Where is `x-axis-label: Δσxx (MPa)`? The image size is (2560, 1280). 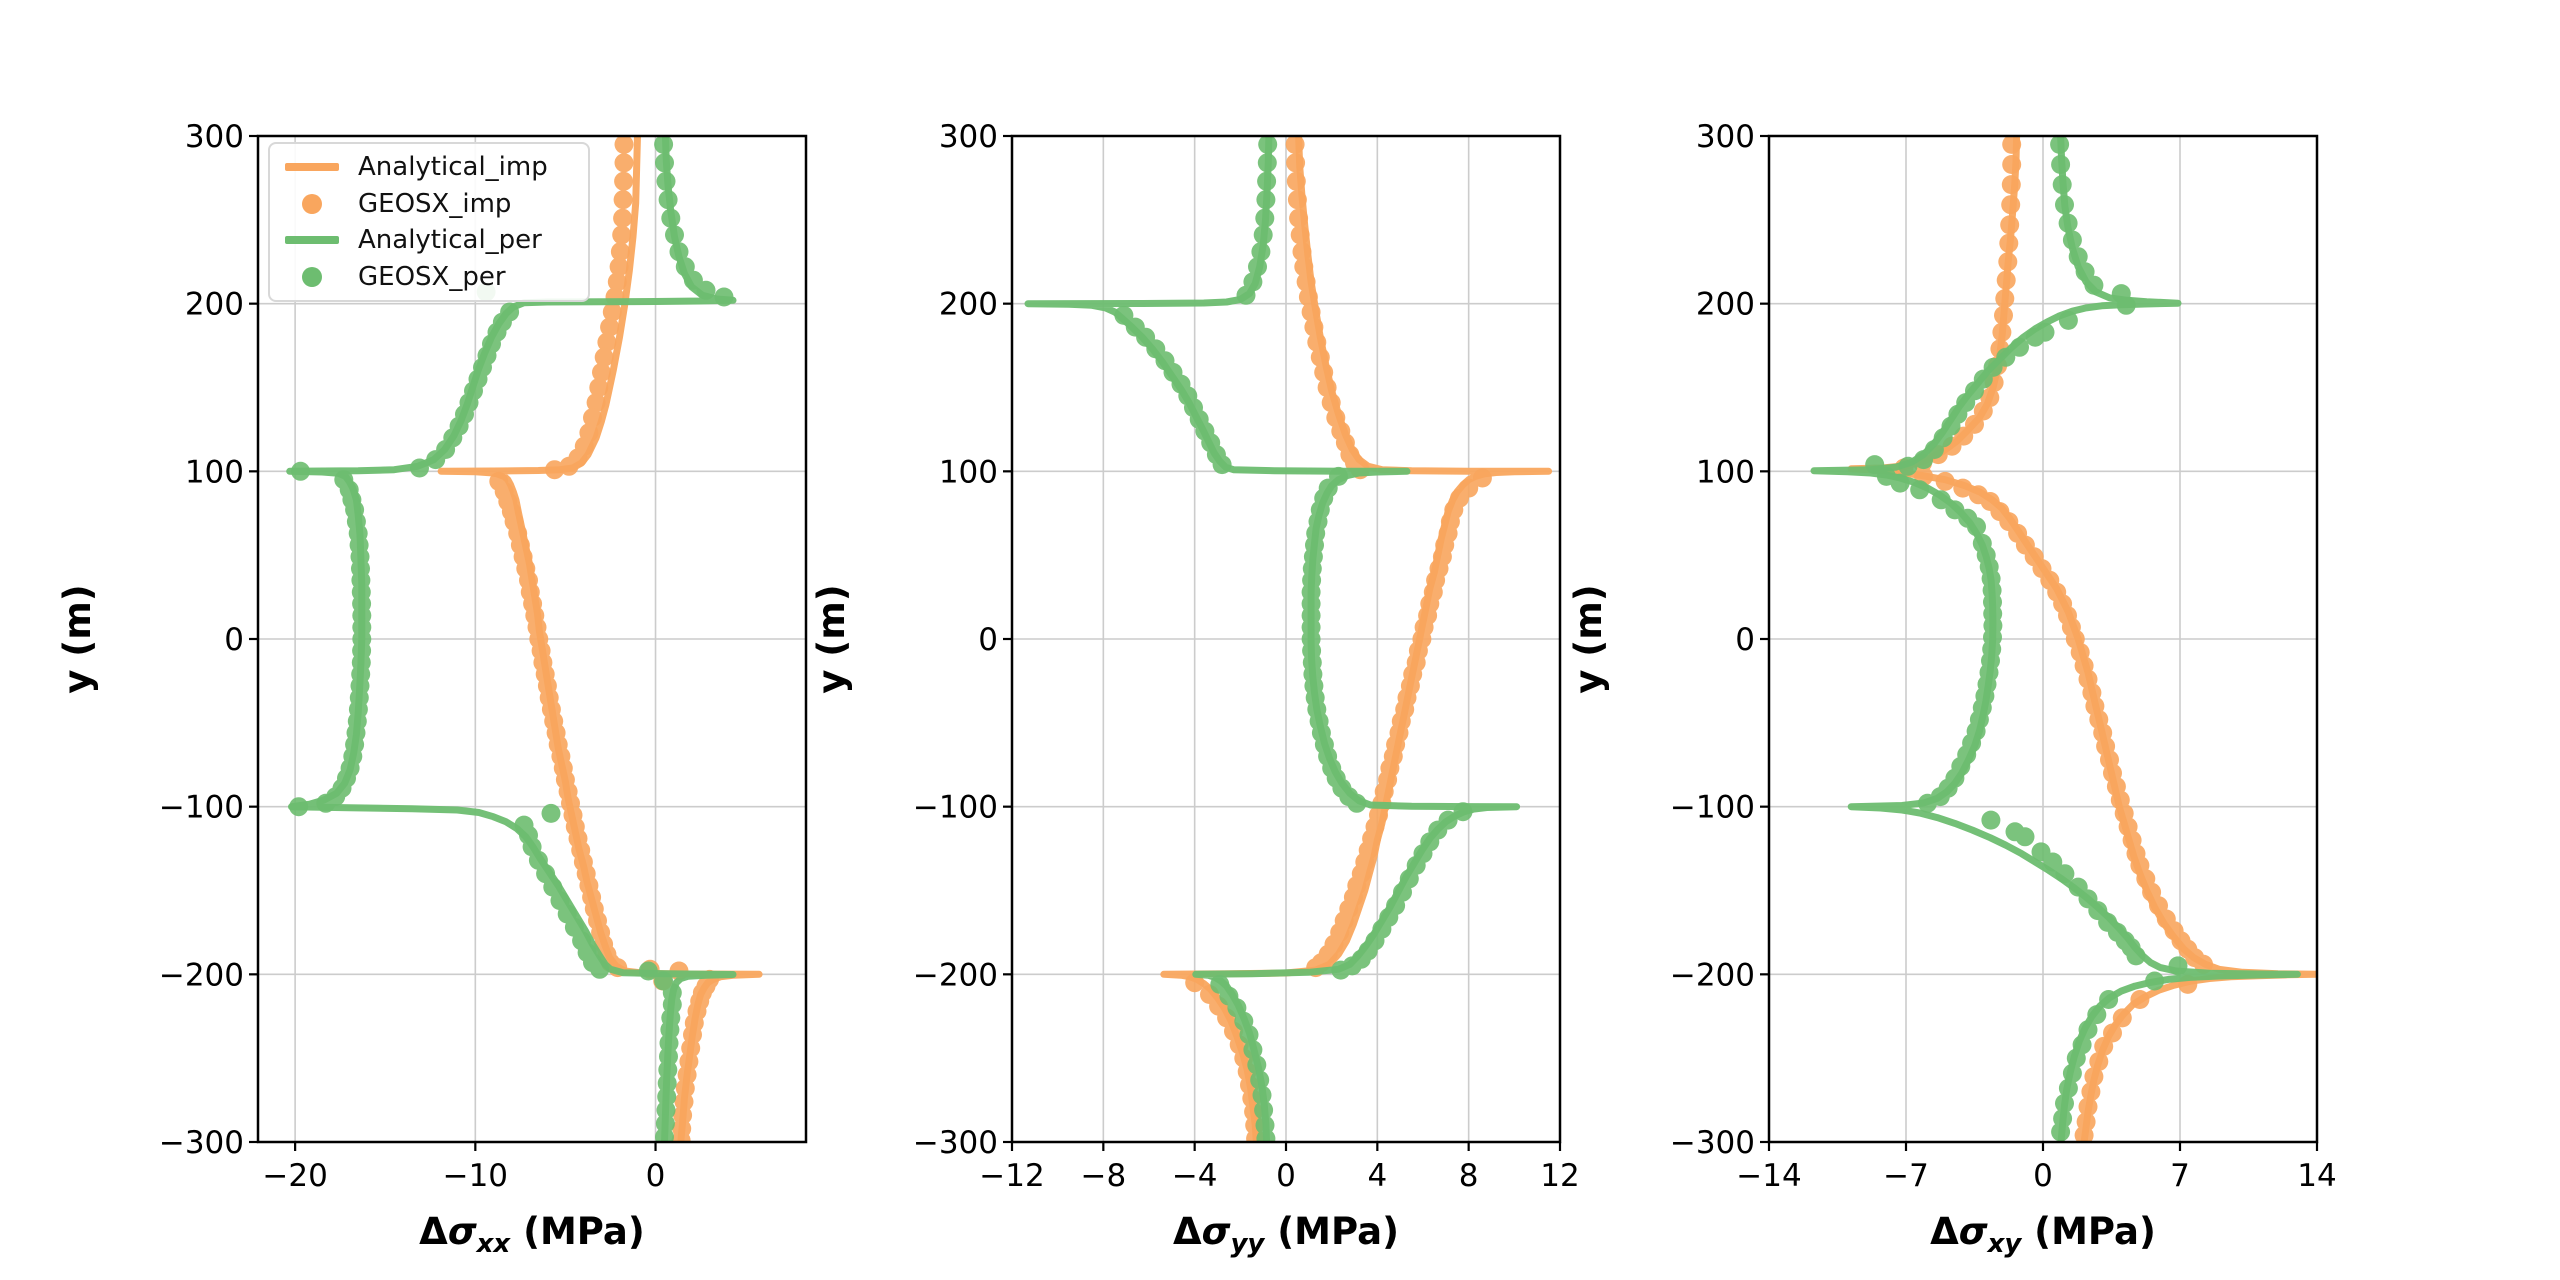
x-axis-label: Δσxx (MPa) is located at coordinates (532, 1234).